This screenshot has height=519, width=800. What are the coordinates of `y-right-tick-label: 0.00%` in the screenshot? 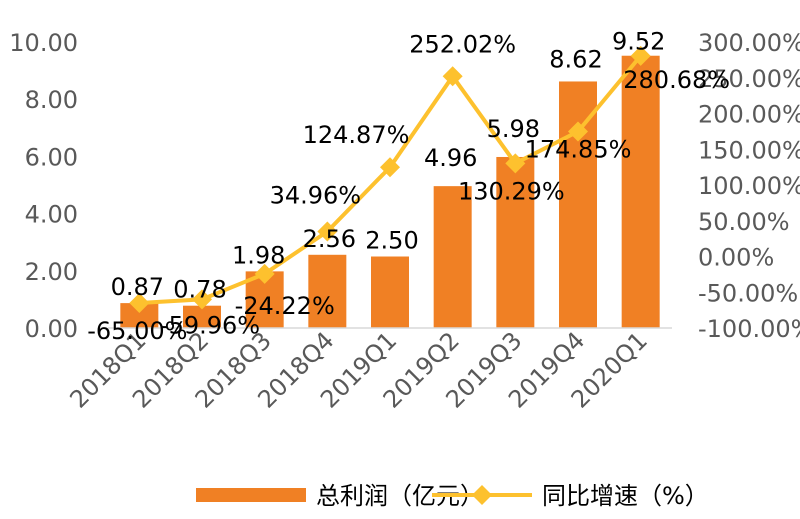 It's located at (736, 258).